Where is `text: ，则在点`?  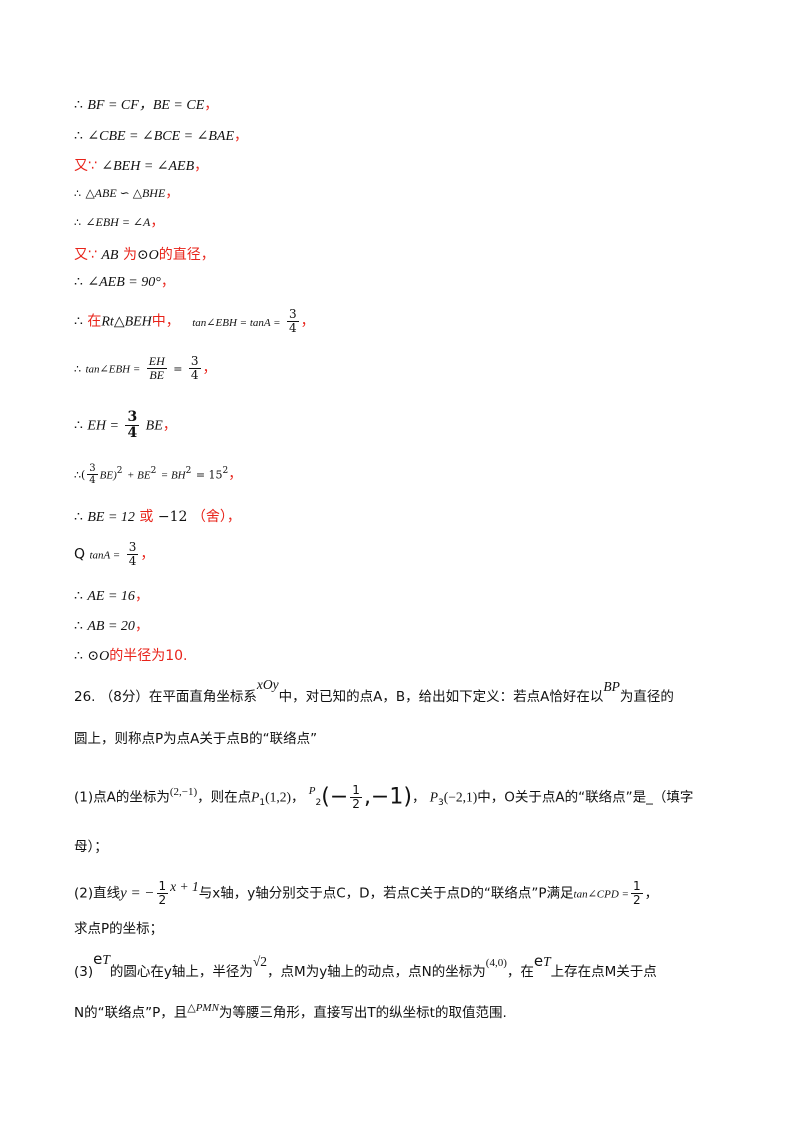
text: ，则在点 is located at coordinates (224, 797).